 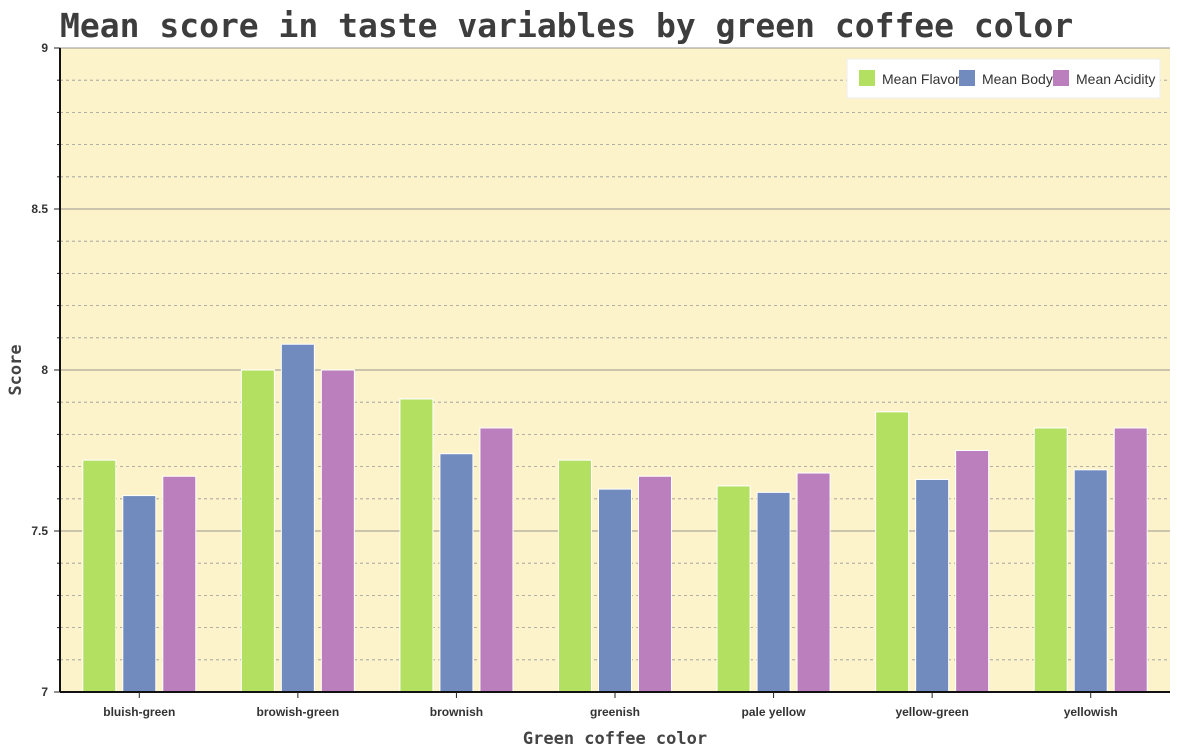 I want to click on bar-mean-acidity-browish-green, so click(x=337, y=531).